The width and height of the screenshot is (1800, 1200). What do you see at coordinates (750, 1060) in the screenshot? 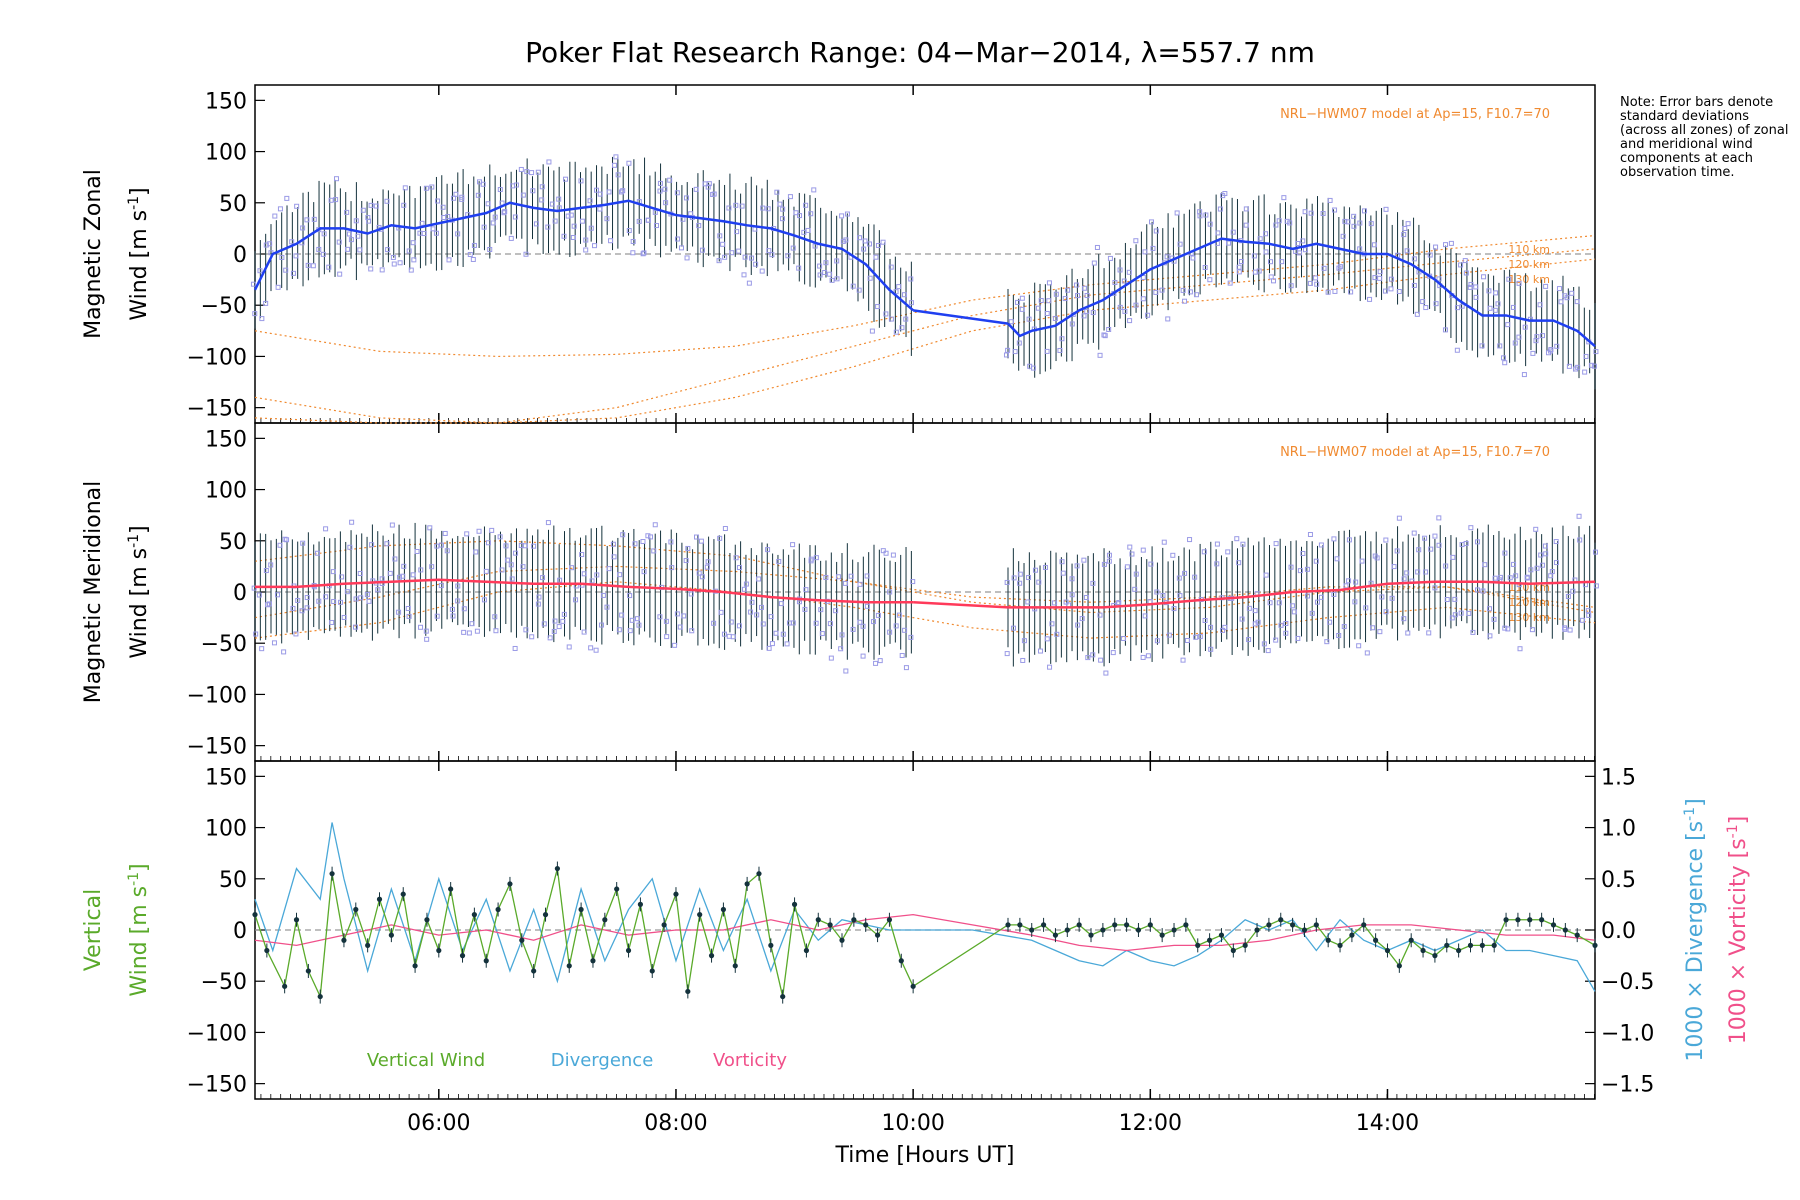
I see `legend-vorticity: Vorticity` at bounding box center [750, 1060].